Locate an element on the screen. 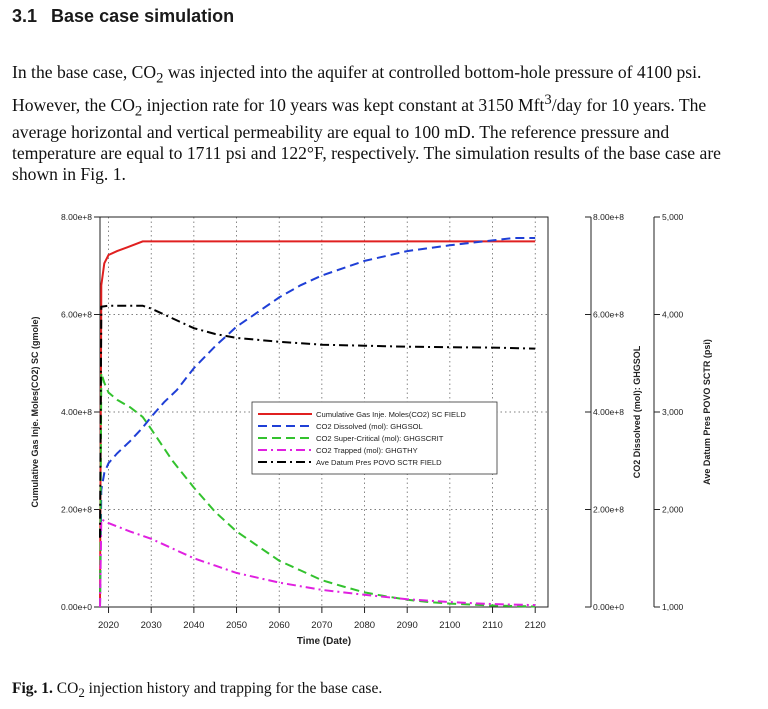 The height and width of the screenshot is (709, 768). right-1-tick-label: 4.00e+8 is located at coordinates (608, 412).